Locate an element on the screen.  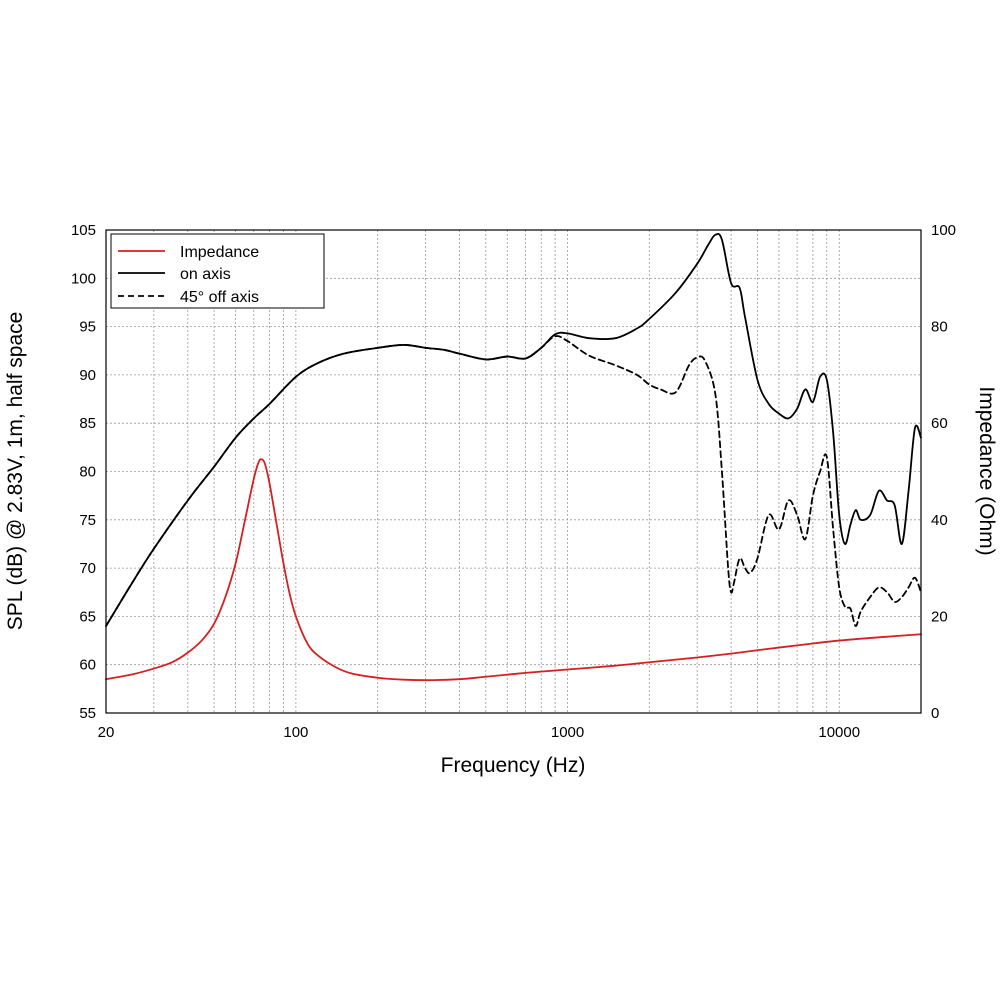
legend: Impedance on axis 45° off axis is located at coordinates (217, 271).